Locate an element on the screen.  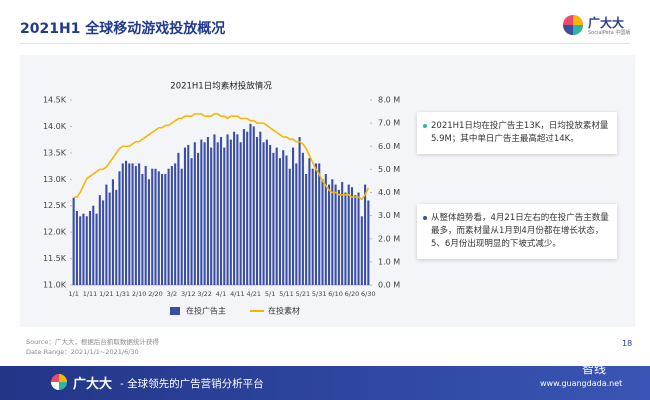
footer-slogan: - 全球领先的广告营销分析平台 is located at coordinates (192, 384).